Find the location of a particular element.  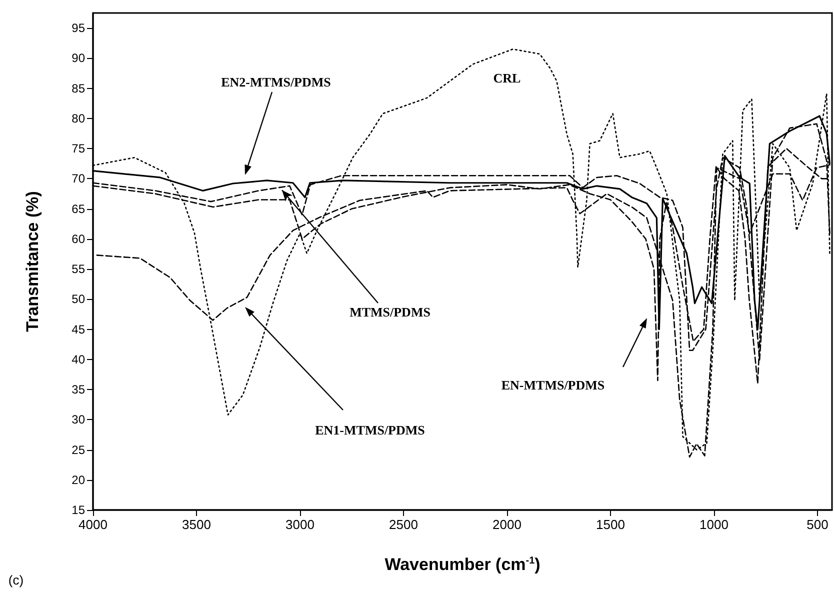

y-tick-label: 90 is located at coordinates (79, 58).